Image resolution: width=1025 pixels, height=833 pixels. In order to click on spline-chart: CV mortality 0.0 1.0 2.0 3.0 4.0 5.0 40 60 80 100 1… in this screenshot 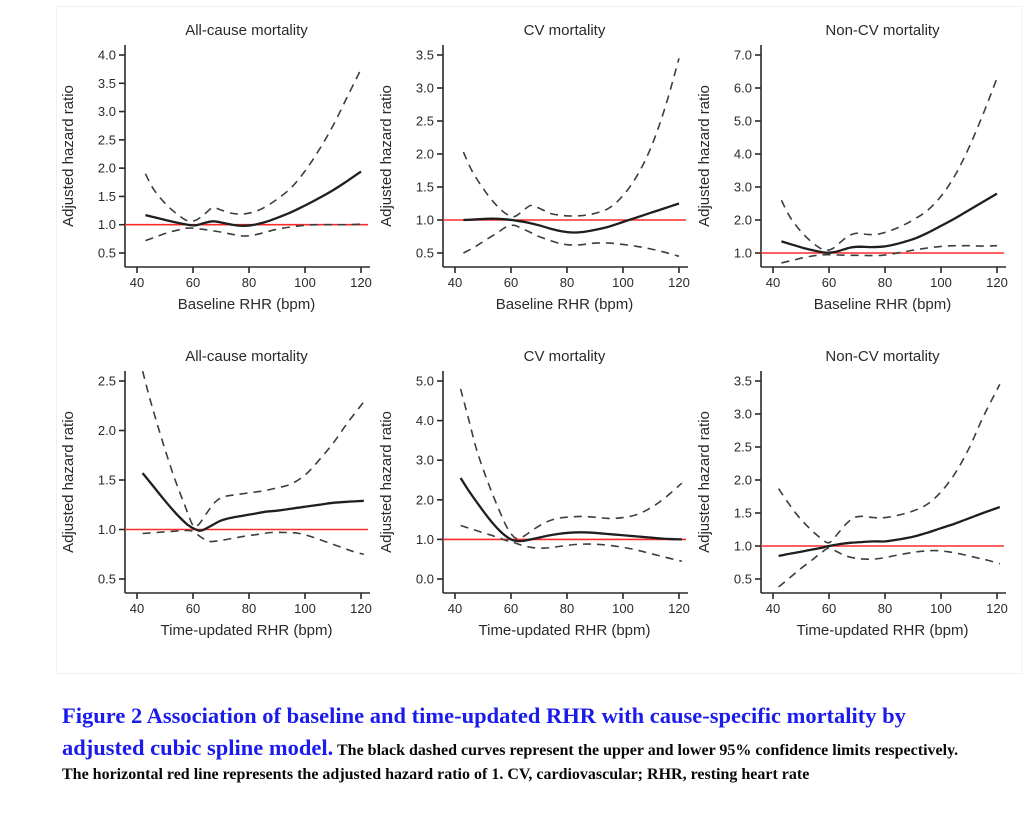, I will do `click(534, 493)`.